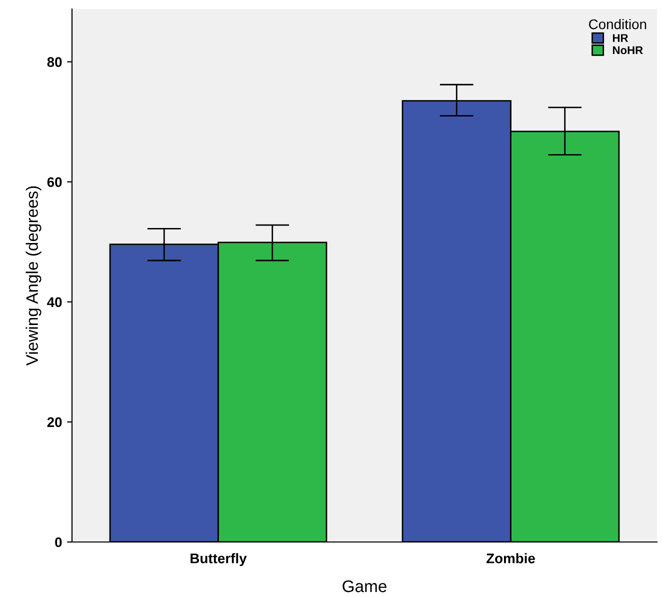  Describe the element at coordinates (617, 24) in the screenshot. I see `legend-title: Condition` at that location.